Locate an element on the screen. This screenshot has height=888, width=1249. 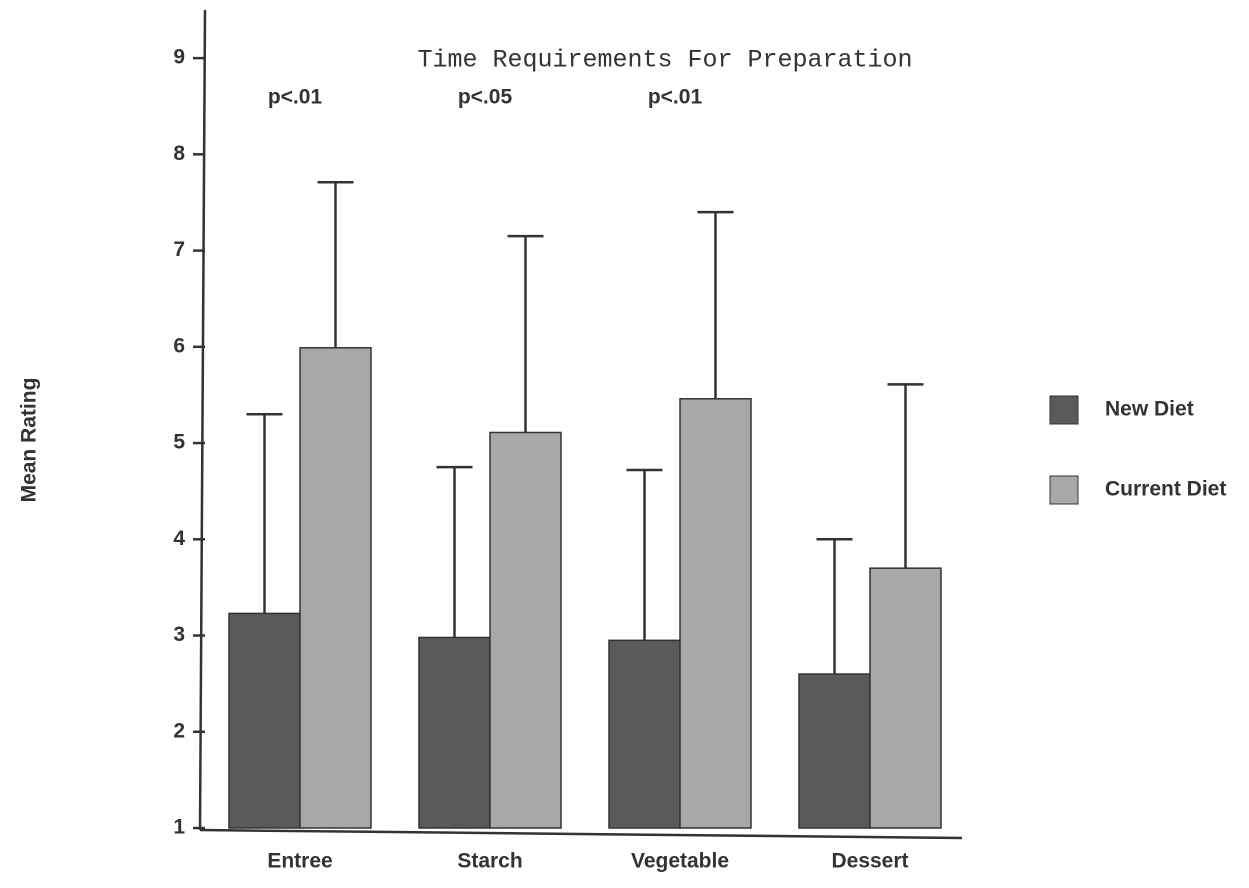
chart-title: Time Requirements For Preparation is located at coordinates (664, 60).